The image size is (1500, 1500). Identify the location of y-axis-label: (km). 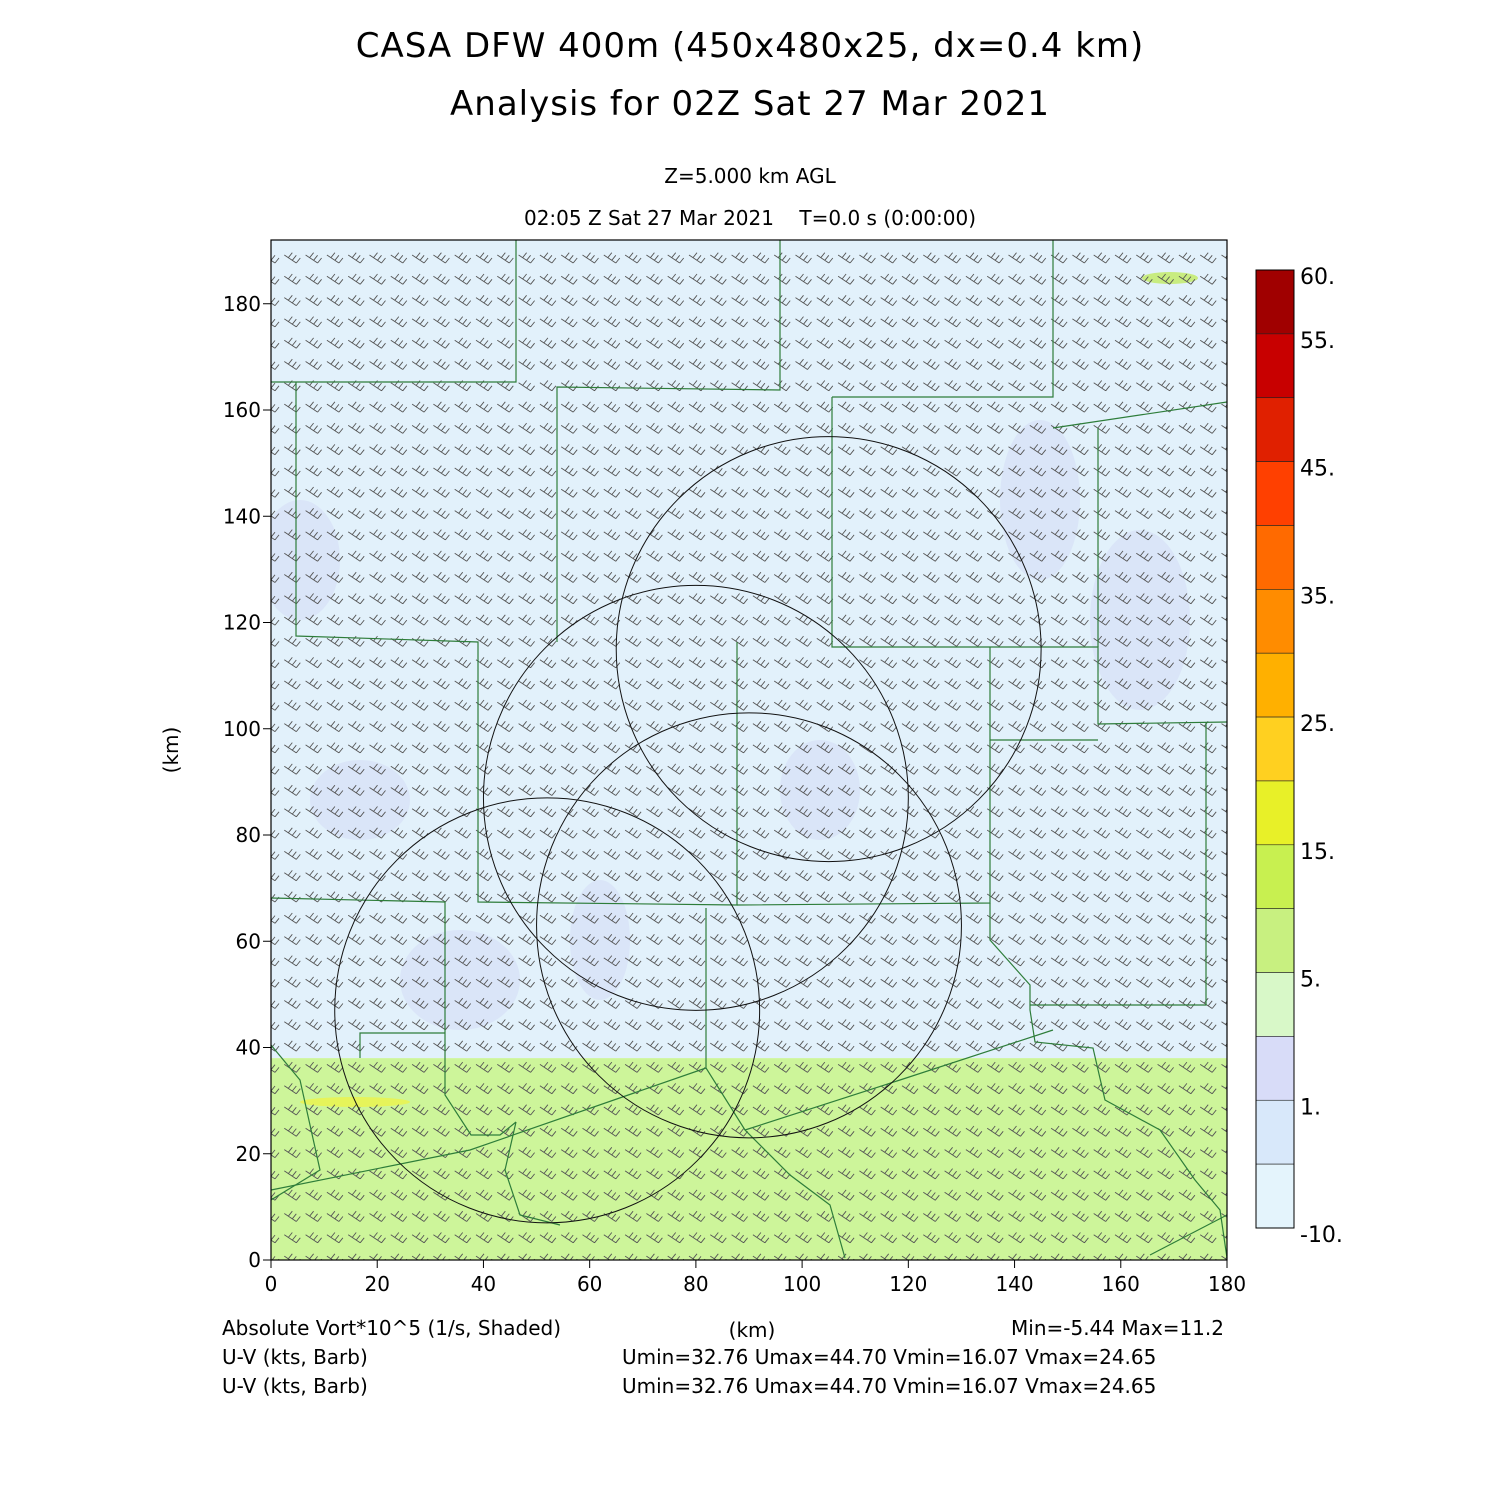
(171, 750).